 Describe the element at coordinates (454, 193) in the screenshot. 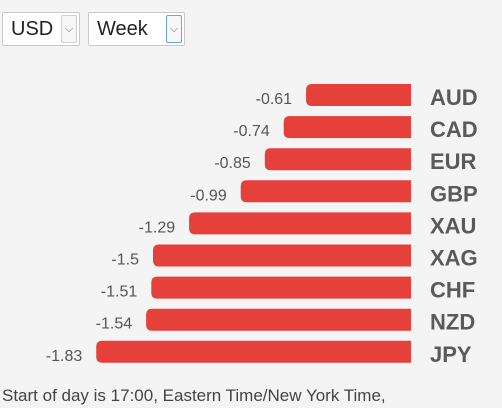

I see `category-label-gbp: GBP` at that location.